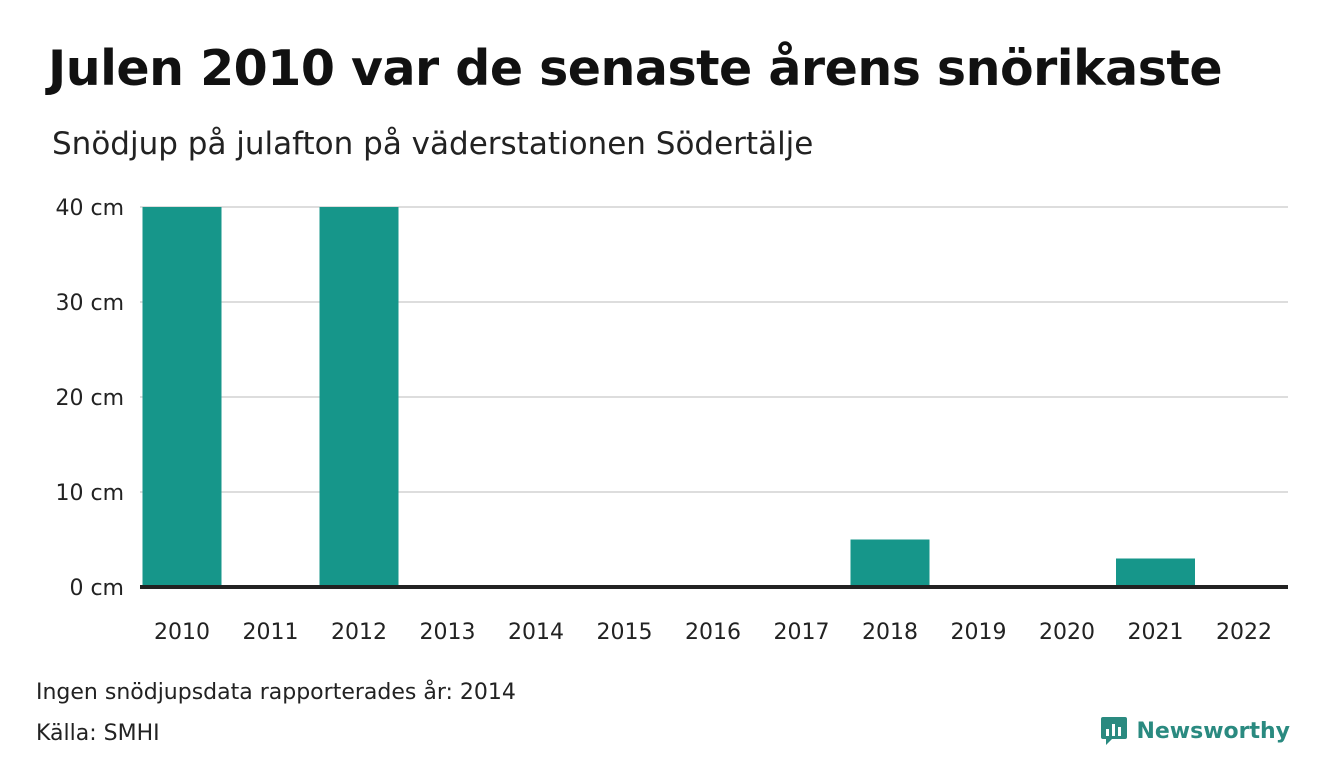 The height and width of the screenshot is (780, 1340). Describe the element at coordinates (1244, 632) in the screenshot. I see `x-tick-label: 2022` at that location.